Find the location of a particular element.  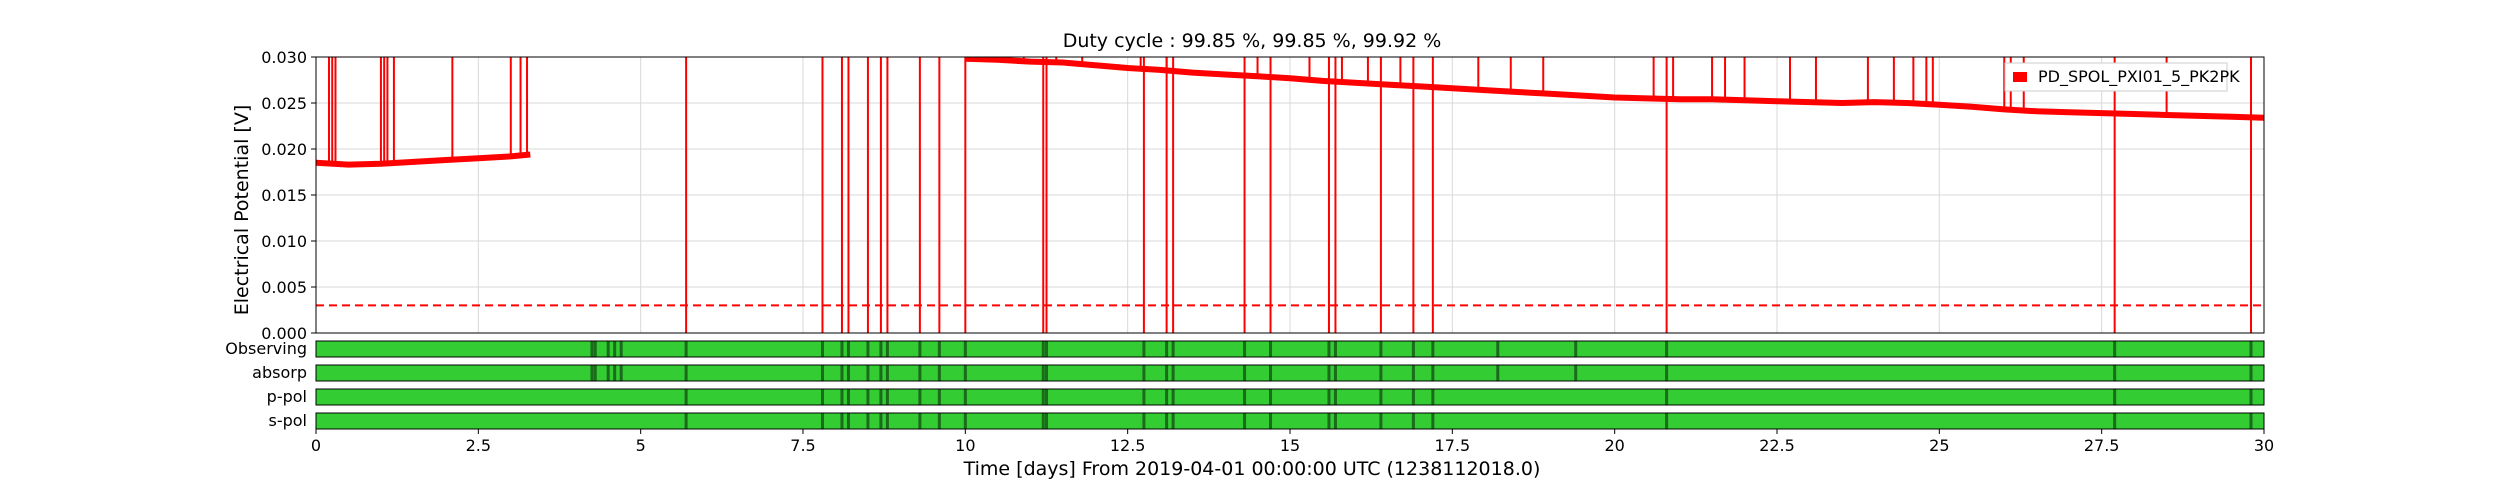

y-tick-label: 0.000 is located at coordinates (284, 333).